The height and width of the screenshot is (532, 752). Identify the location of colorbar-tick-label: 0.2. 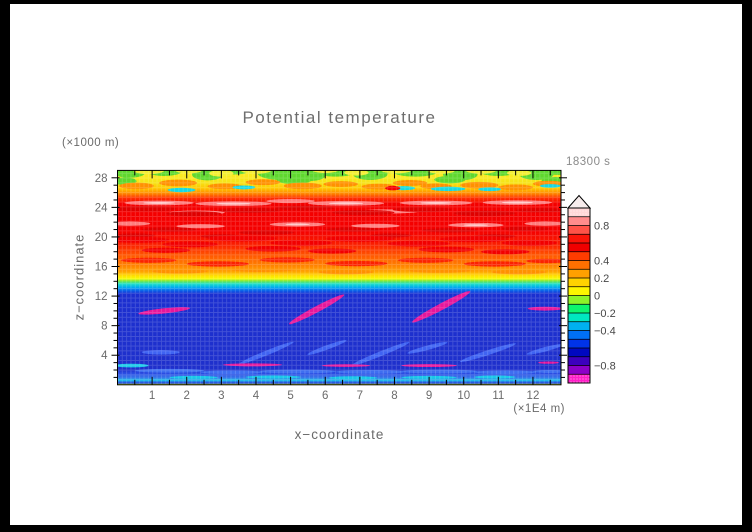
(601, 279).